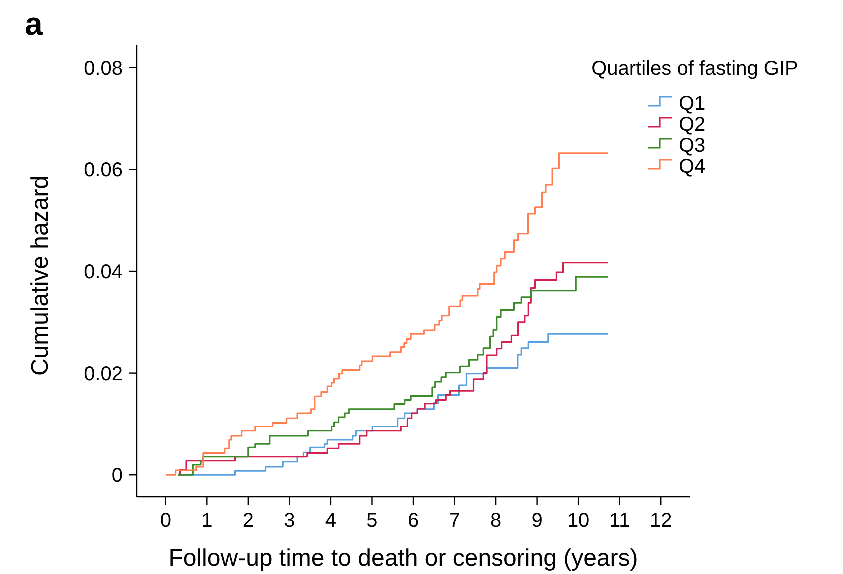 This screenshot has width=843, height=574. What do you see at coordinates (290, 521) in the screenshot?
I see `x-tick-label: 3` at bounding box center [290, 521].